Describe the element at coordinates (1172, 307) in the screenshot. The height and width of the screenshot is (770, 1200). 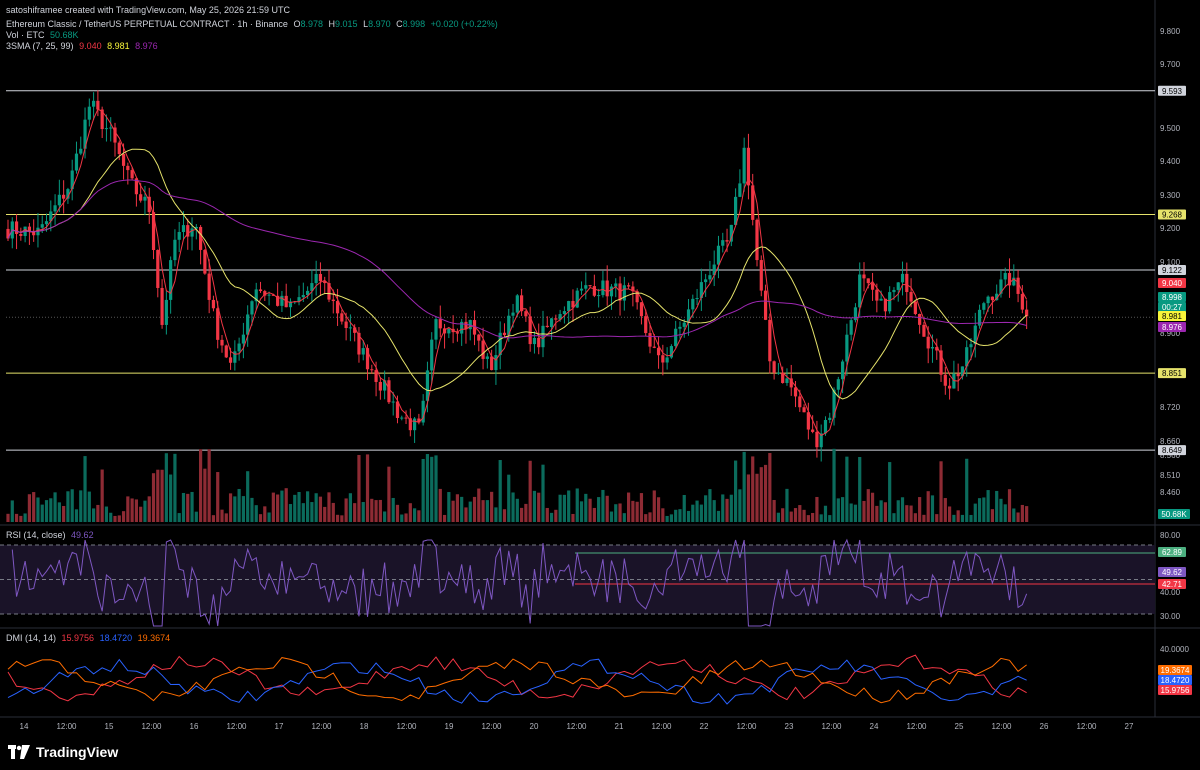
I see `price-tag-label: 00:27` at that location.